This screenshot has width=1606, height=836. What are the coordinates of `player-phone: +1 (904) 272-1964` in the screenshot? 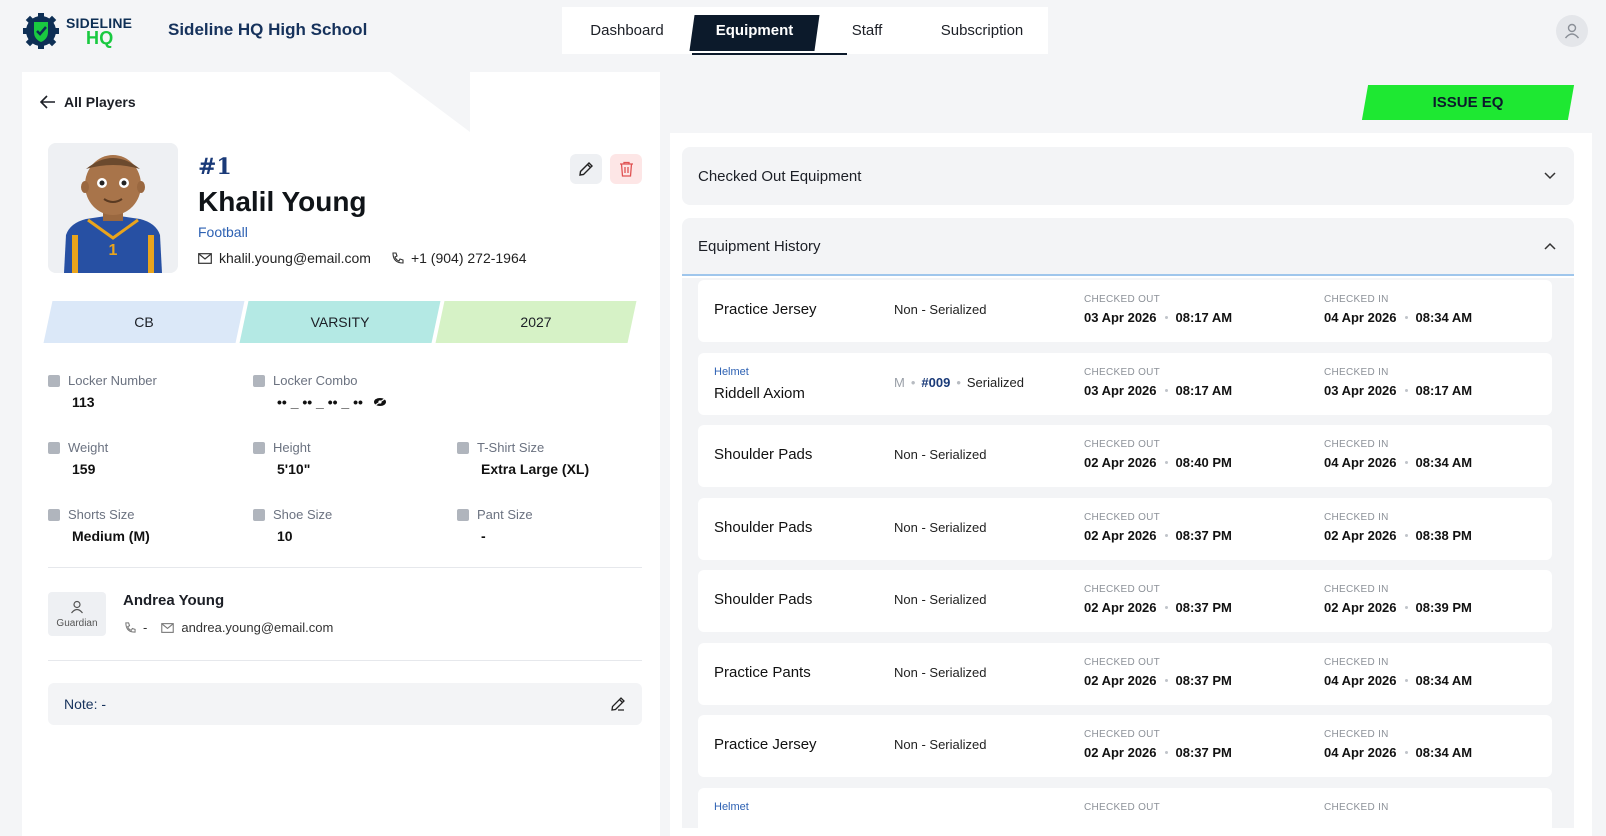 It's located at (459, 258).